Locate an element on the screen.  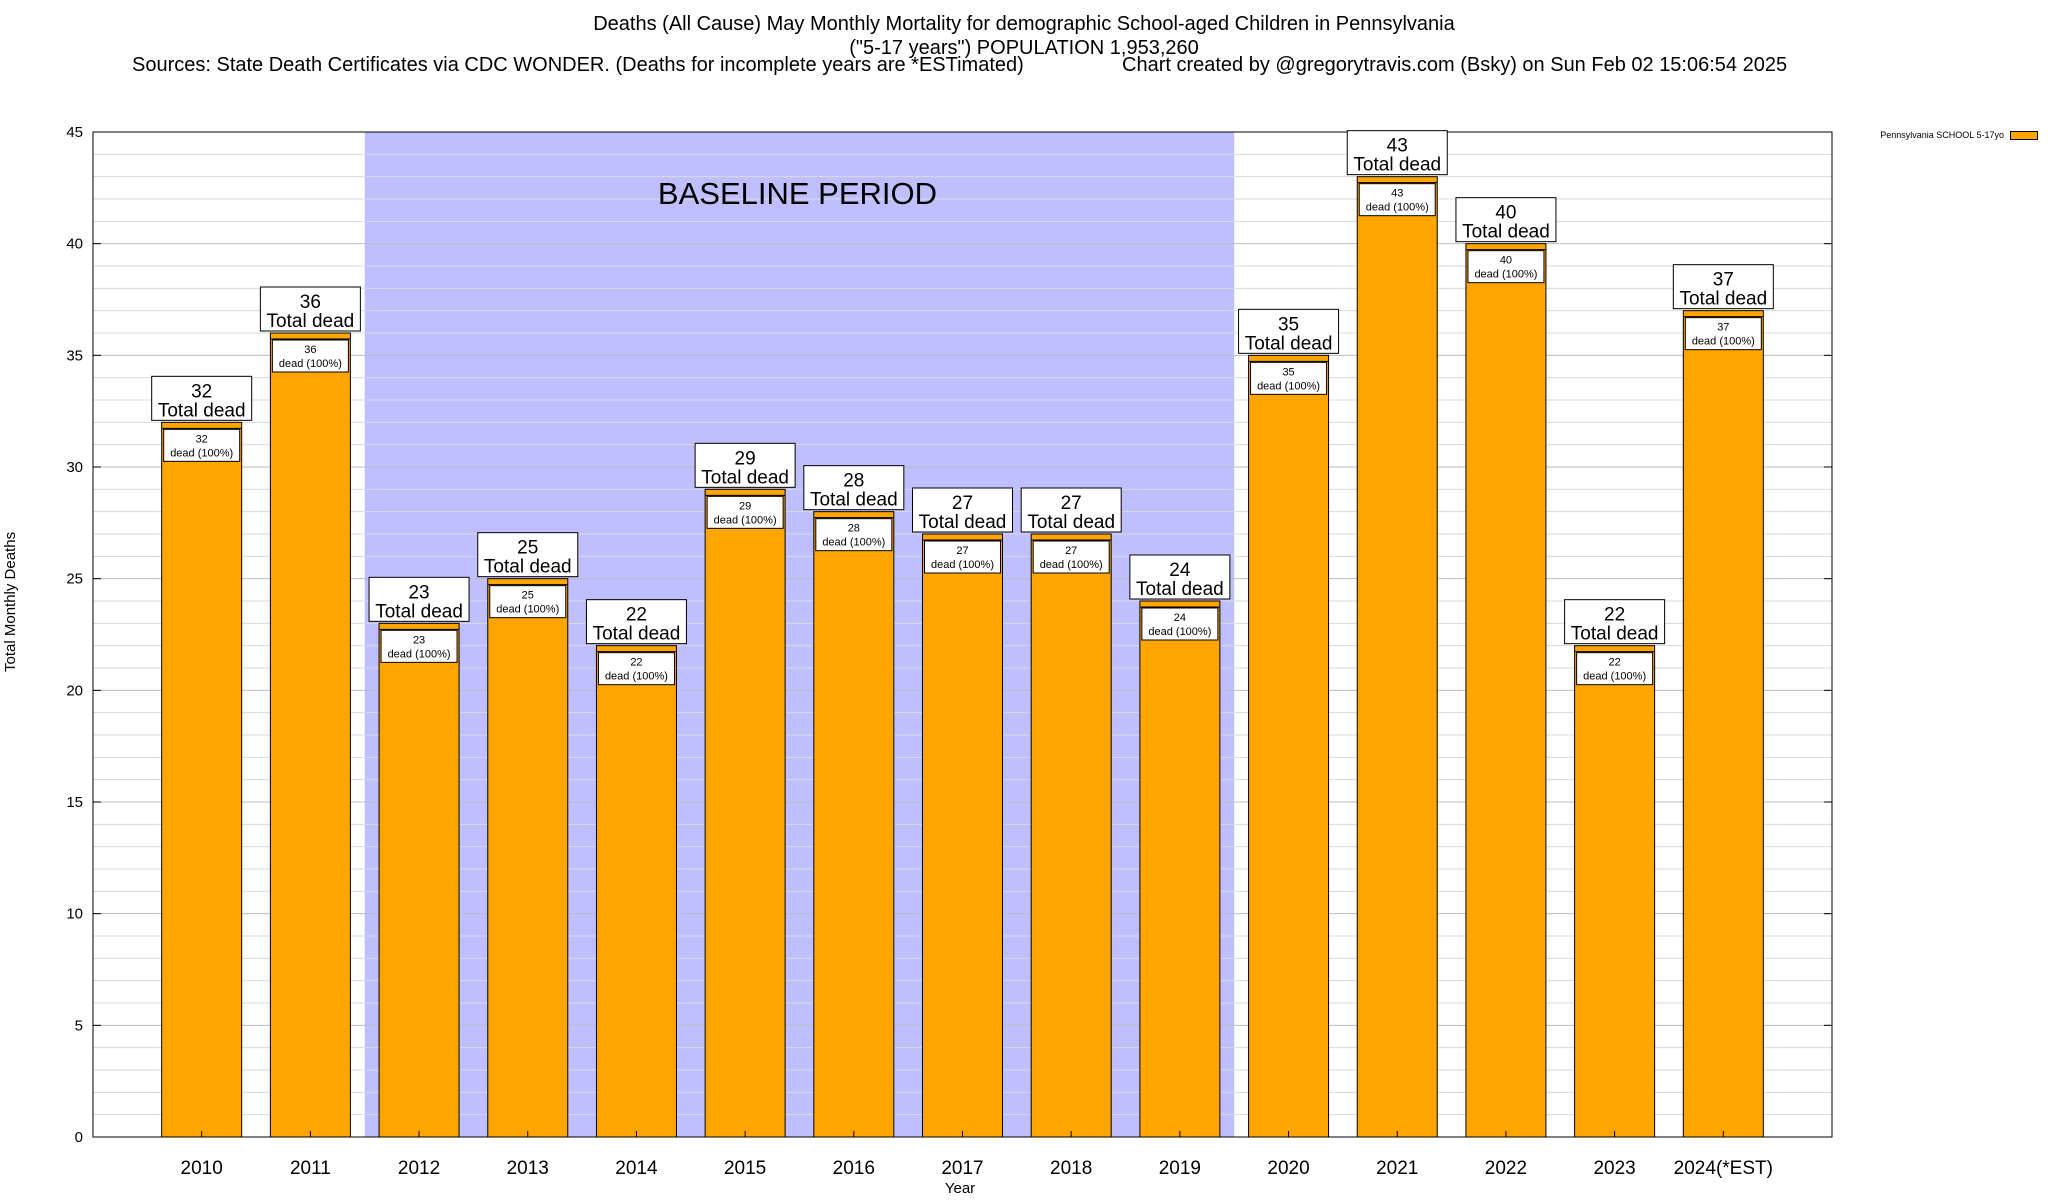
x-tick-label: 2010 is located at coordinates (202, 1168).